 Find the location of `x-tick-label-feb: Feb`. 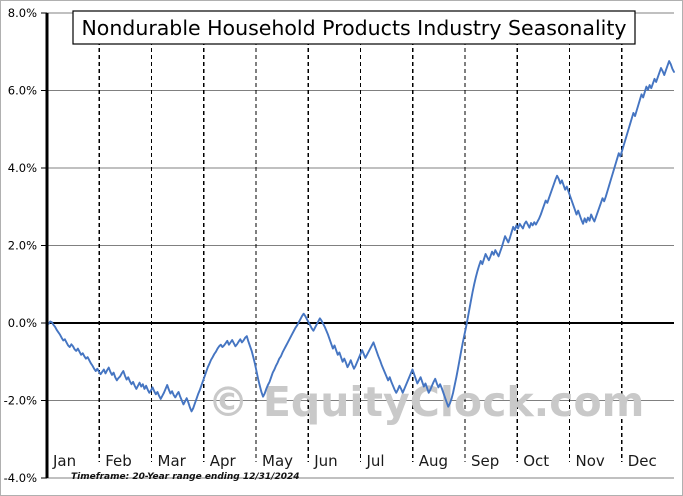

x-tick-label-feb: Feb is located at coordinates (118, 461).